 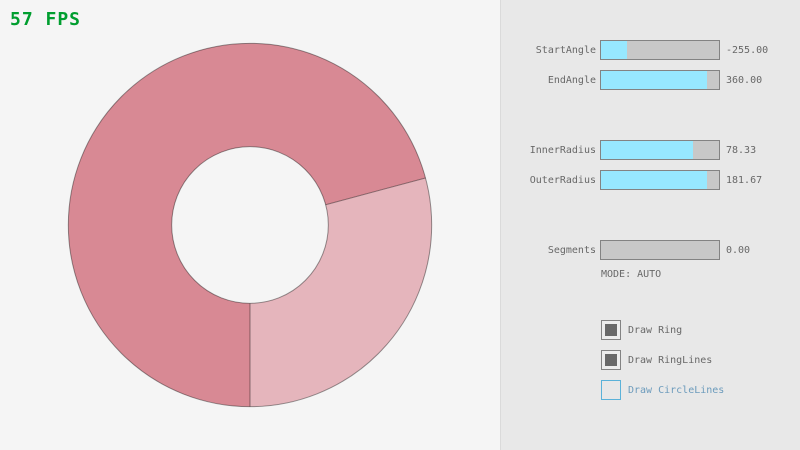 What do you see at coordinates (747, 50) in the screenshot?
I see `start-angle-value: -255.00` at bounding box center [747, 50].